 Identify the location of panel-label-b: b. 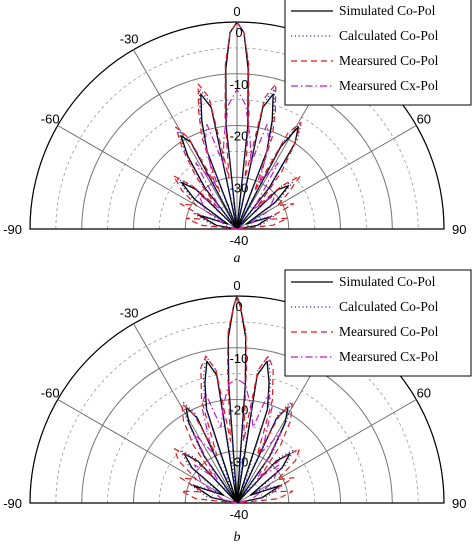
(237, 537).